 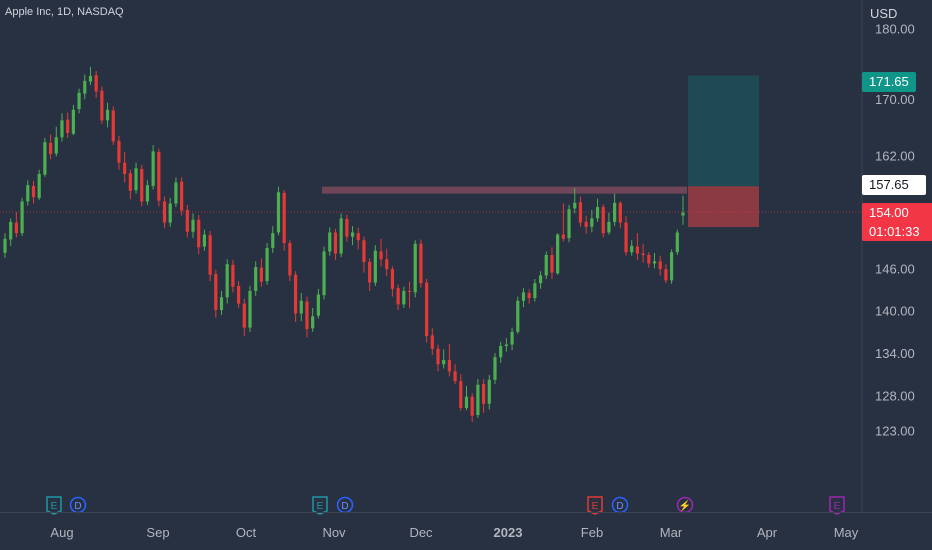 I want to click on x-tick-label: Aug, so click(x=61, y=532).